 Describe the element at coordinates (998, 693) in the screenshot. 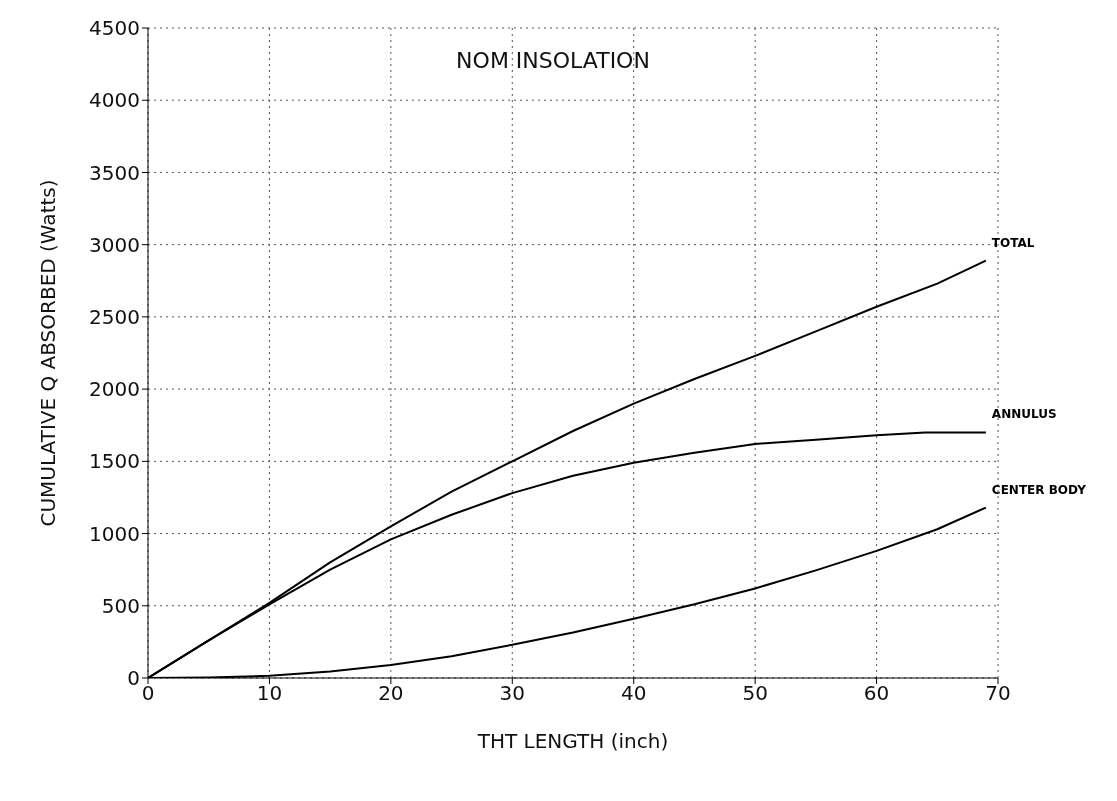

I see `x-tick-label: 70` at that location.